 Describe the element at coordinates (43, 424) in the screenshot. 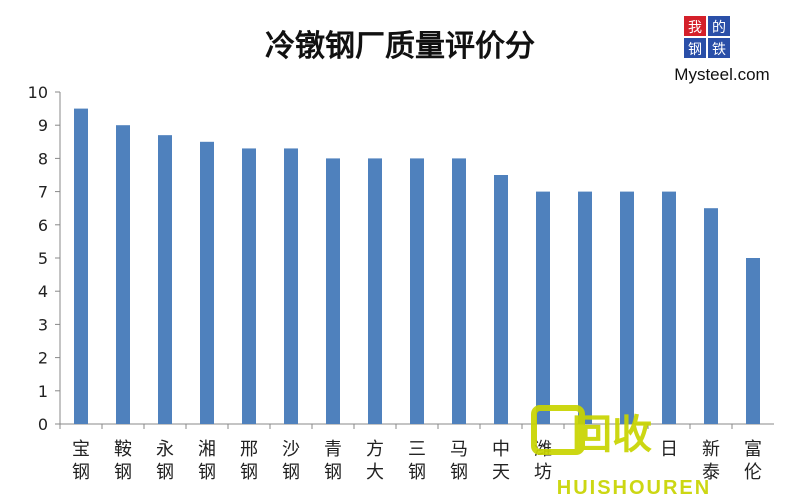

I see `y-tick-label: 0` at that location.